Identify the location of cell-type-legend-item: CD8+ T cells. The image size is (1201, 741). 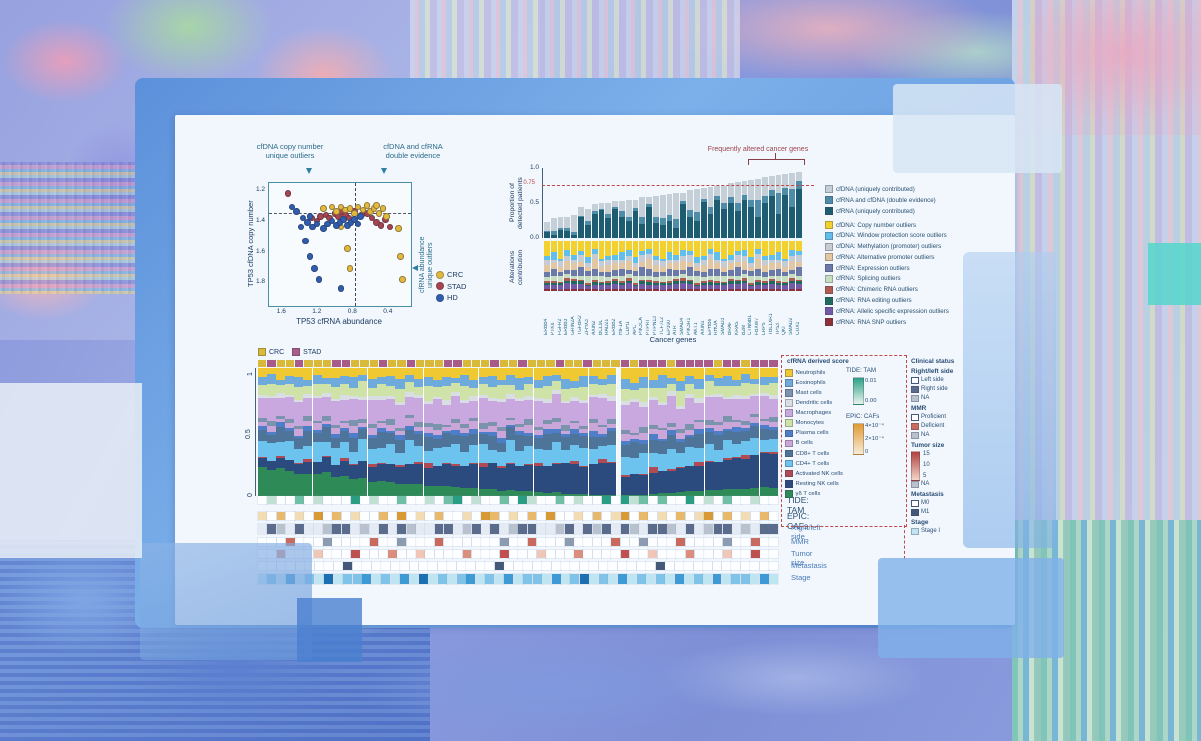
(814, 453).